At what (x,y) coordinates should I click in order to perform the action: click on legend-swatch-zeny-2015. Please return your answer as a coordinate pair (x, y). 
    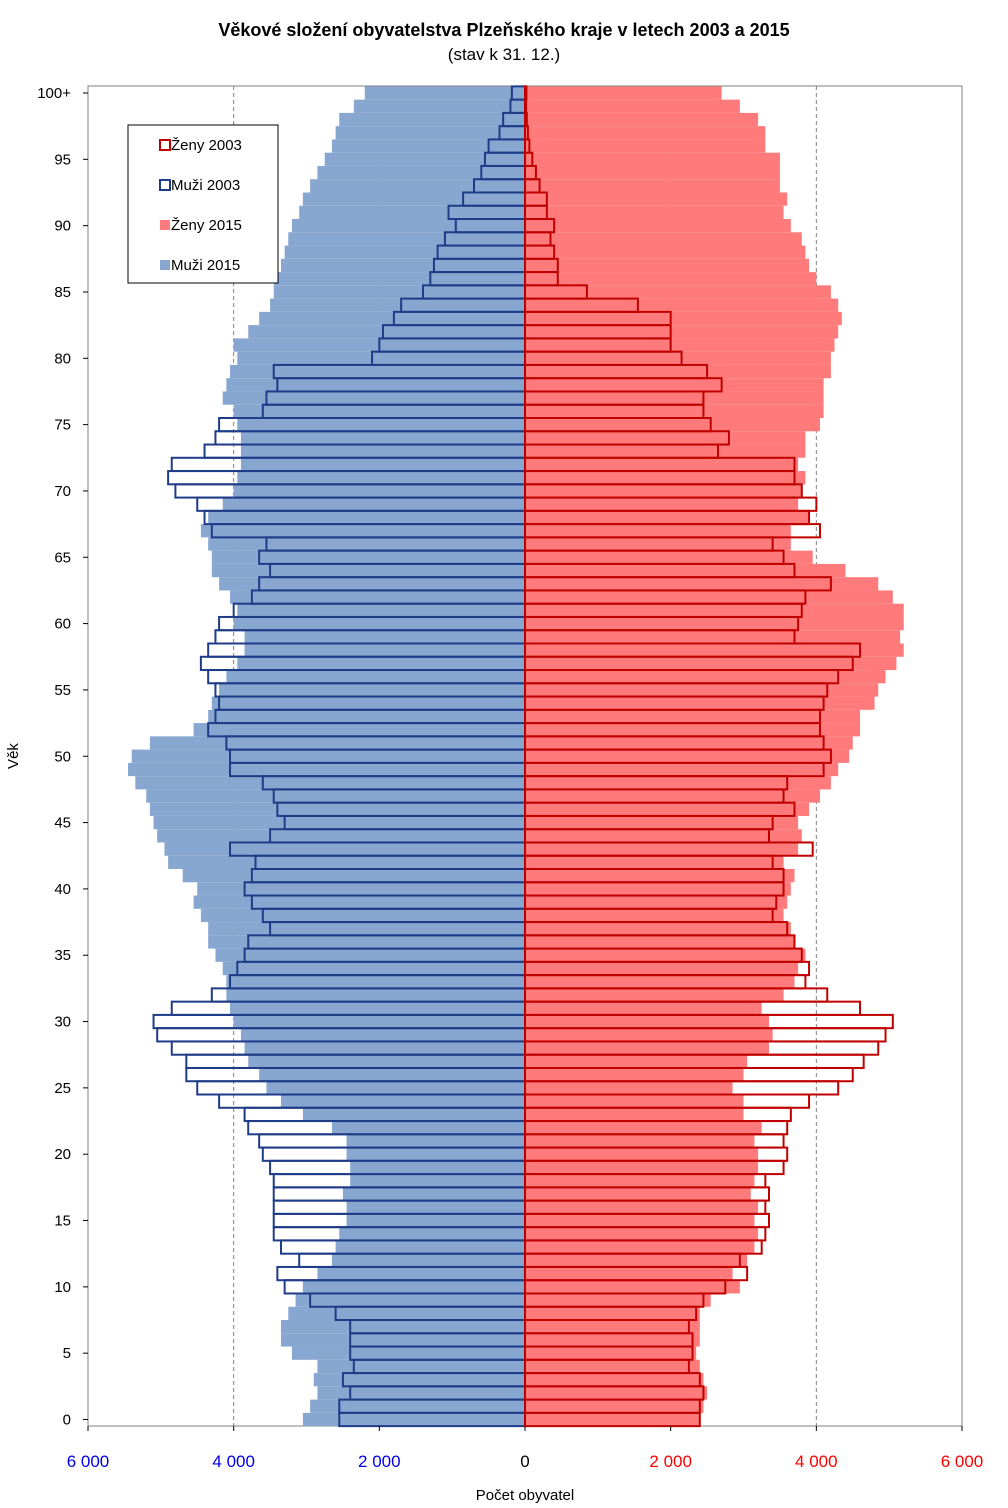
    Looking at the image, I should click on (165, 225).